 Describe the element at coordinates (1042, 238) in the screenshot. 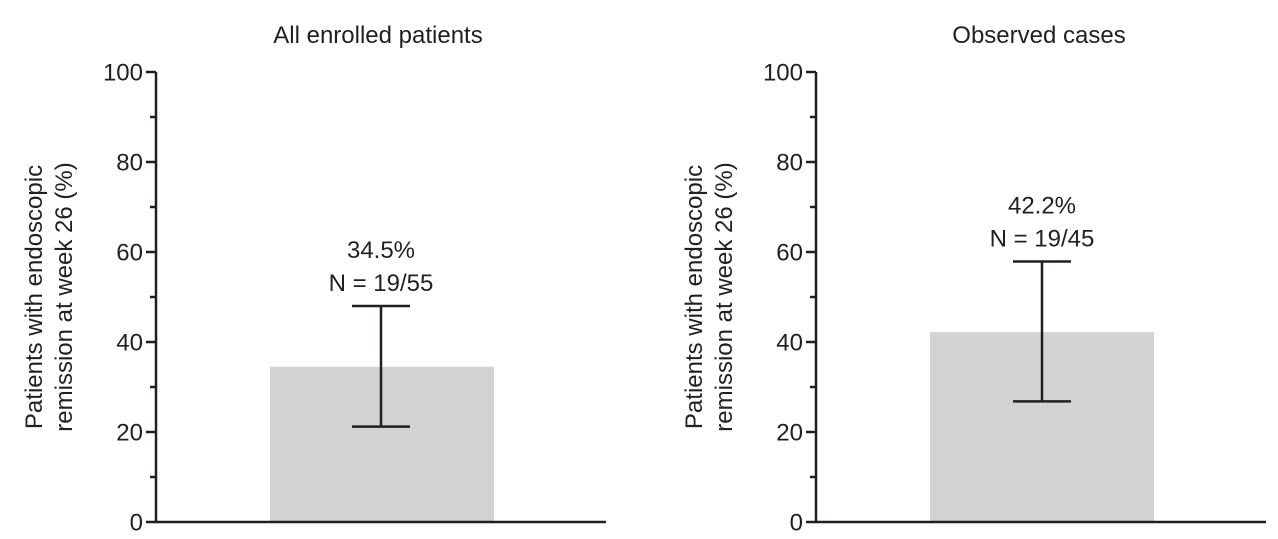

I see `bar-n-label: N = 19/45` at that location.